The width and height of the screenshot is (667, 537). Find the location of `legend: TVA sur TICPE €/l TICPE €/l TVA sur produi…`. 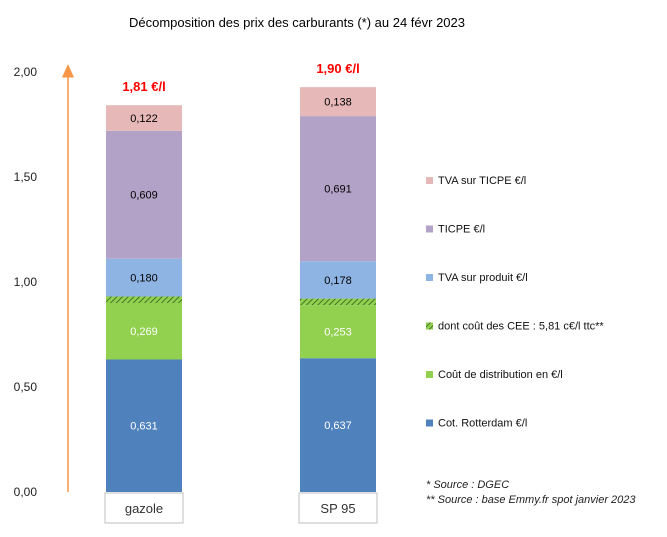

legend: TVA sur TICPE €/l TICPE €/l TVA sur produi… is located at coordinates (515, 302).